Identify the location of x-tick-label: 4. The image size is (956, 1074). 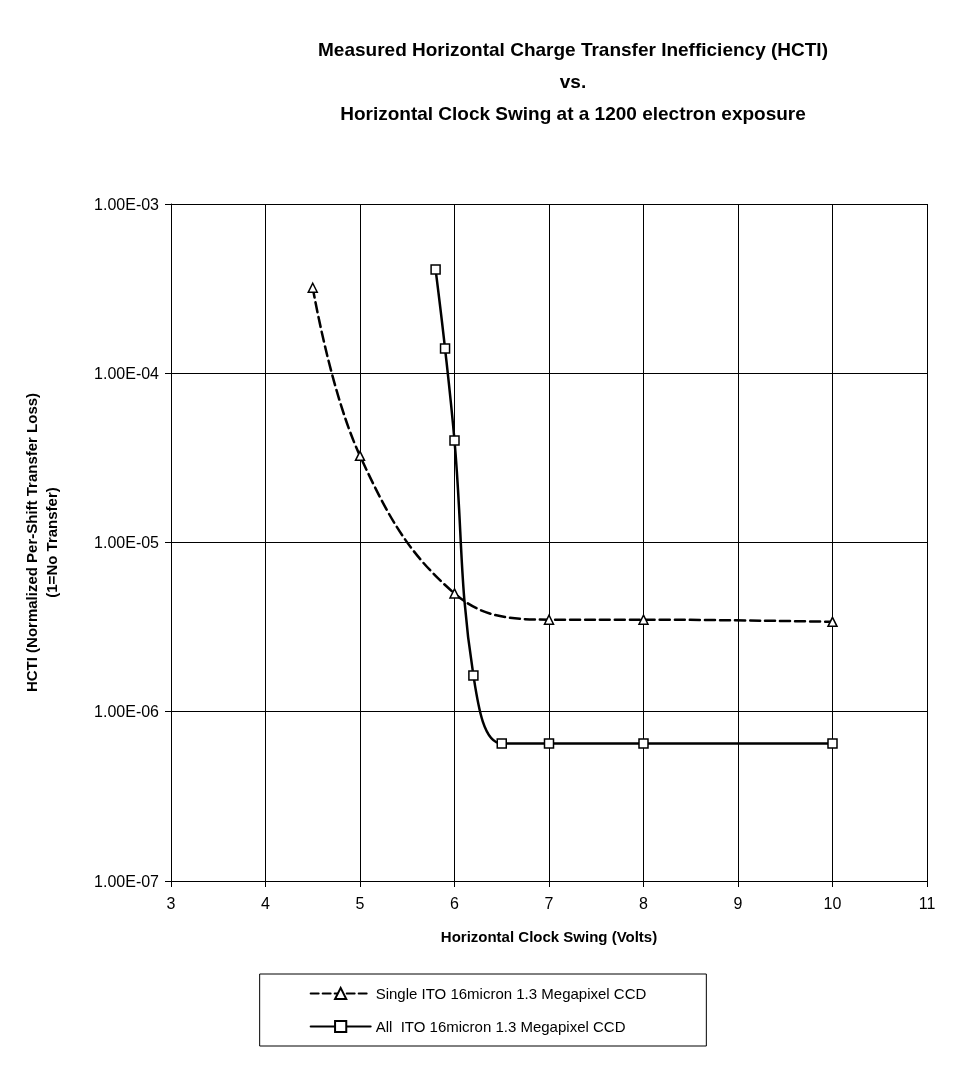
(266, 903).